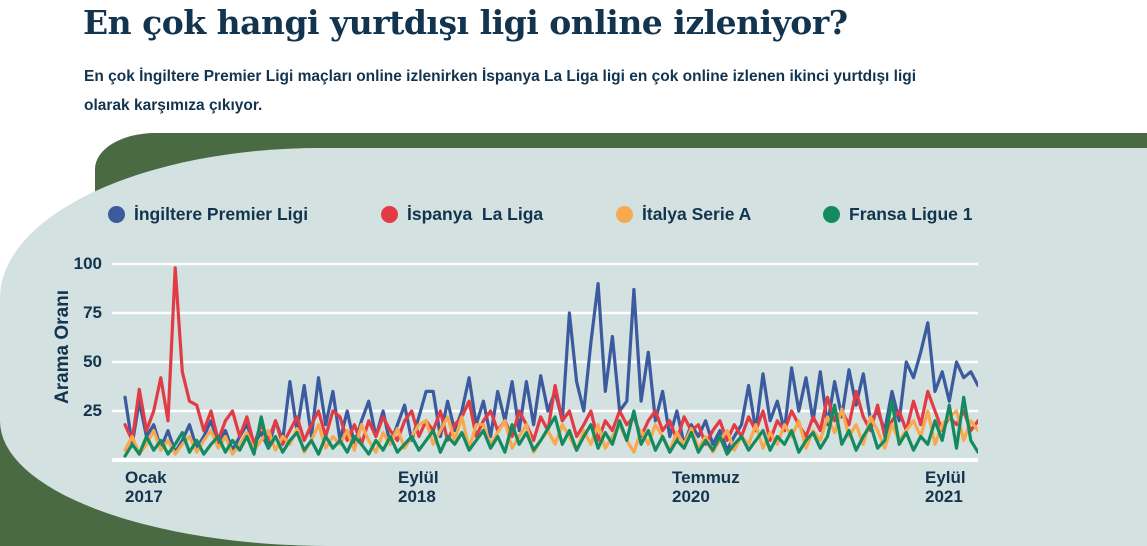  Describe the element at coordinates (475, 214) in the screenshot. I see `legend-label: İspanya La Liga` at that location.